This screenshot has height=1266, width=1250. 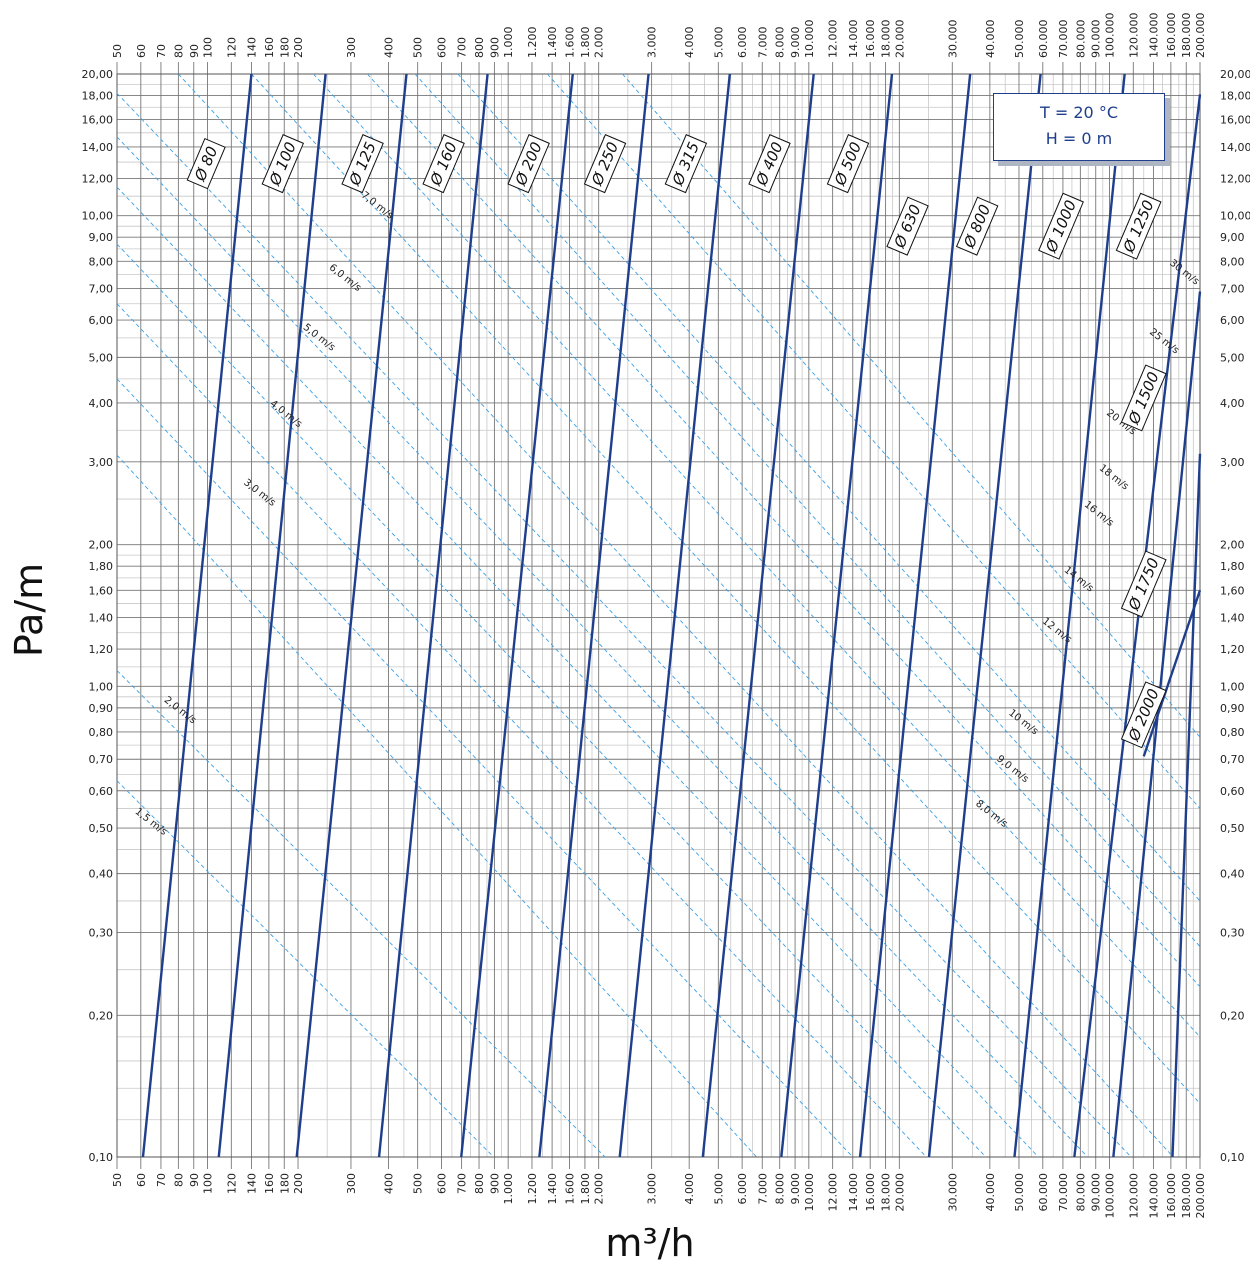 I want to click on velocity-label: 30 m/s, so click(x=1184, y=273).